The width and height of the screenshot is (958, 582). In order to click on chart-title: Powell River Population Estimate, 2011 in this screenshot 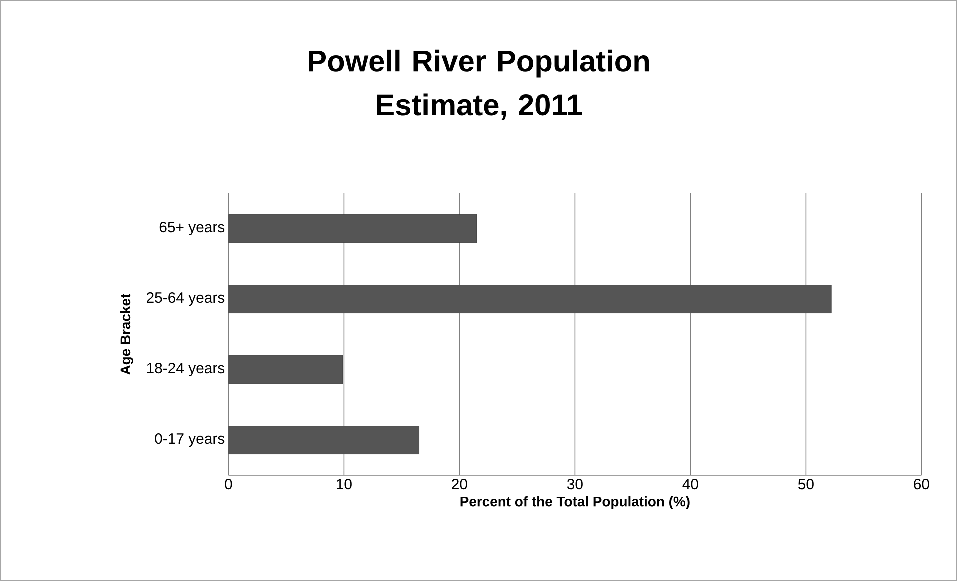, I will do `click(479, 85)`.